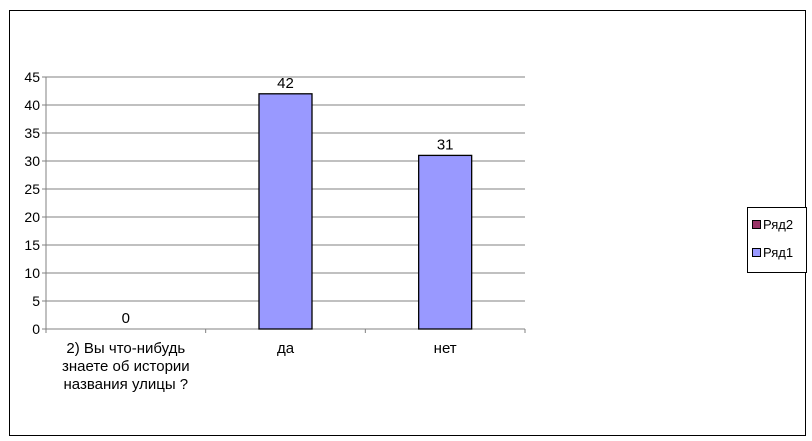 Image resolution: width=812 pixels, height=441 pixels. Describe the element at coordinates (756, 224) in the screenshot. I see `legend-swatch-ryad2` at that location.